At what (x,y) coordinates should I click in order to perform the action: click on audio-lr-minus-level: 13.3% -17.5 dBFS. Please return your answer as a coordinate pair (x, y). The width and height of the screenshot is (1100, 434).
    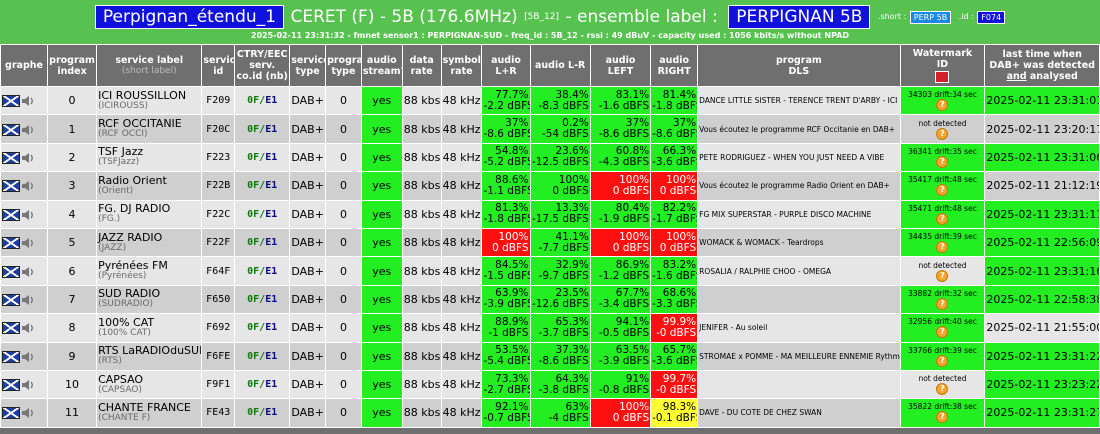
    Looking at the image, I should click on (560, 214).